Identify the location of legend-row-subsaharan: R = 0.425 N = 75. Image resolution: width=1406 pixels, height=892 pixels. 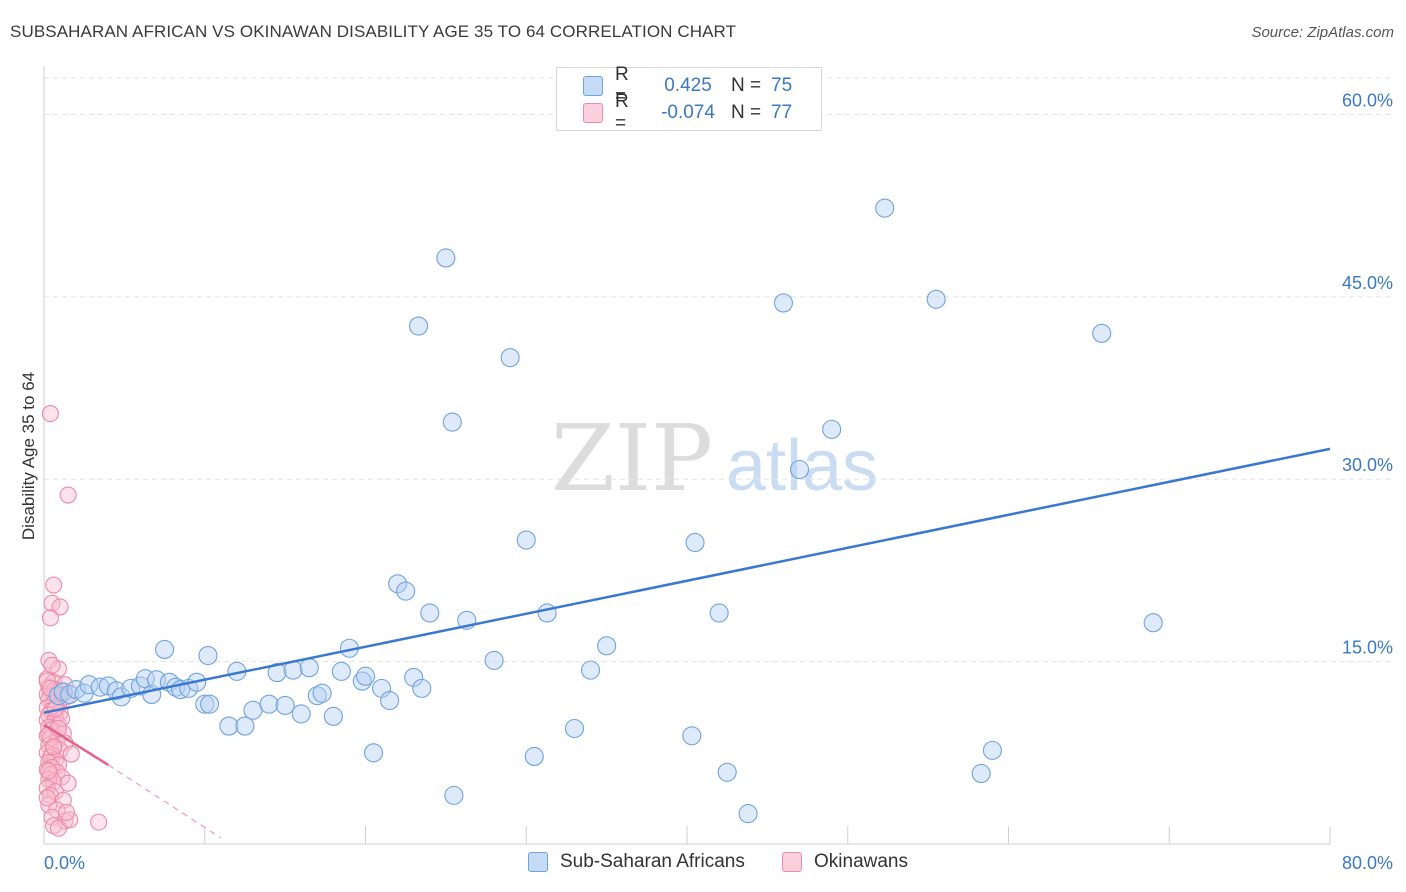
(688, 85).